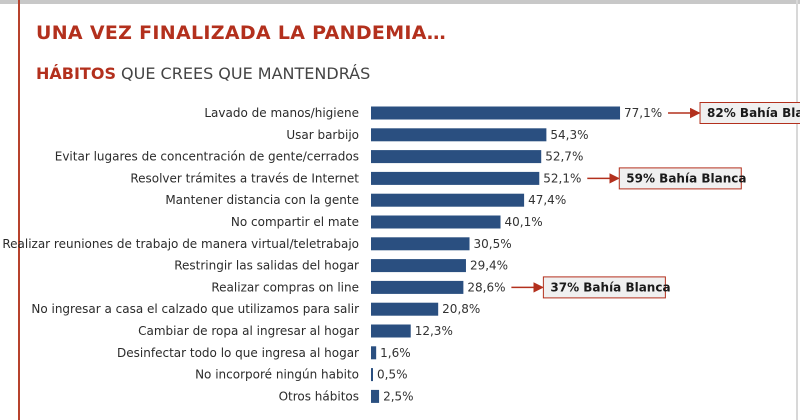 The width and height of the screenshot is (800, 420). Describe the element at coordinates (392, 375) in the screenshot. I see `value-label: 0,5%` at that location.